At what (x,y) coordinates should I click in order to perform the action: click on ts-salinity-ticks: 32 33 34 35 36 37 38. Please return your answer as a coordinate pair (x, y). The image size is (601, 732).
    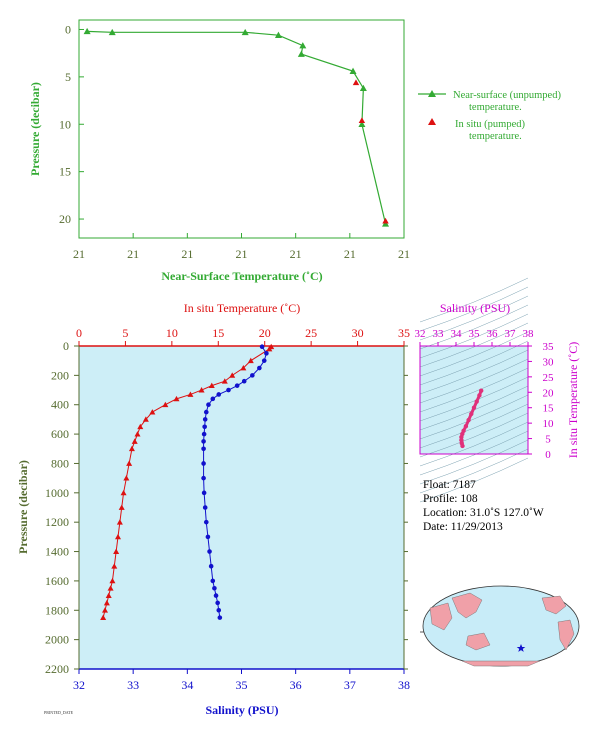
    Looking at the image, I should click on (475, 337).